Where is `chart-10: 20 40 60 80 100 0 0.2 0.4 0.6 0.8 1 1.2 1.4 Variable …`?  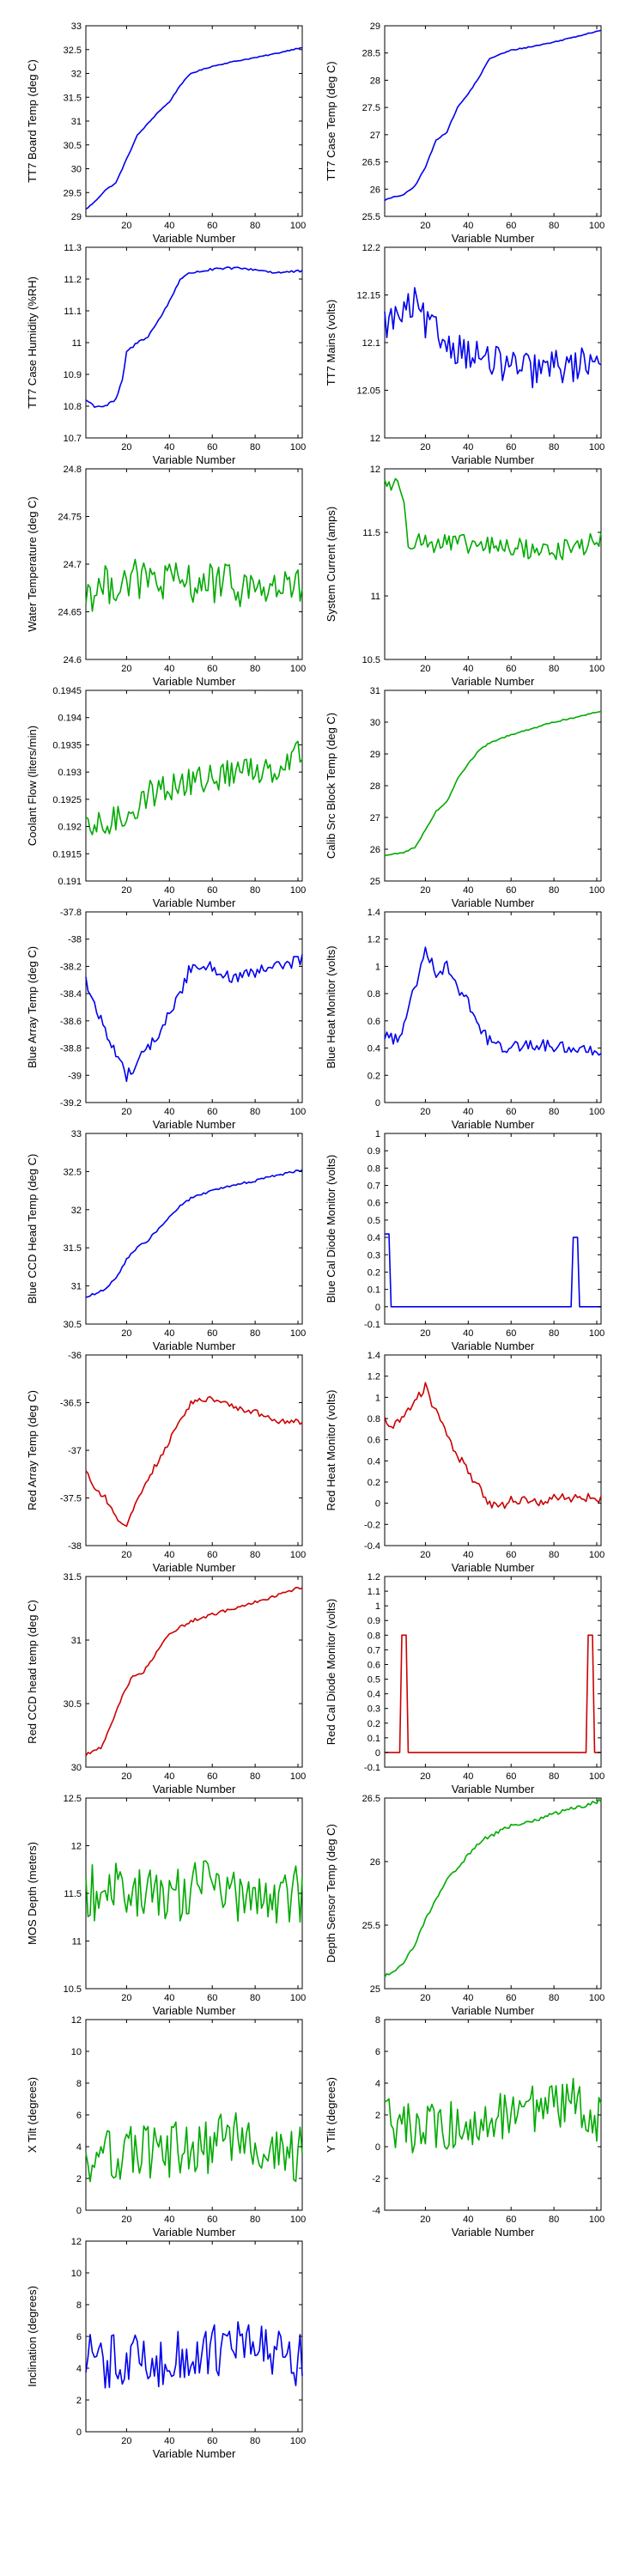 chart-10: 20 40 60 80 100 0 0.2 0.4 0.6 0.8 1 1.2 1.4 Variable … is located at coordinates (465, 1020).